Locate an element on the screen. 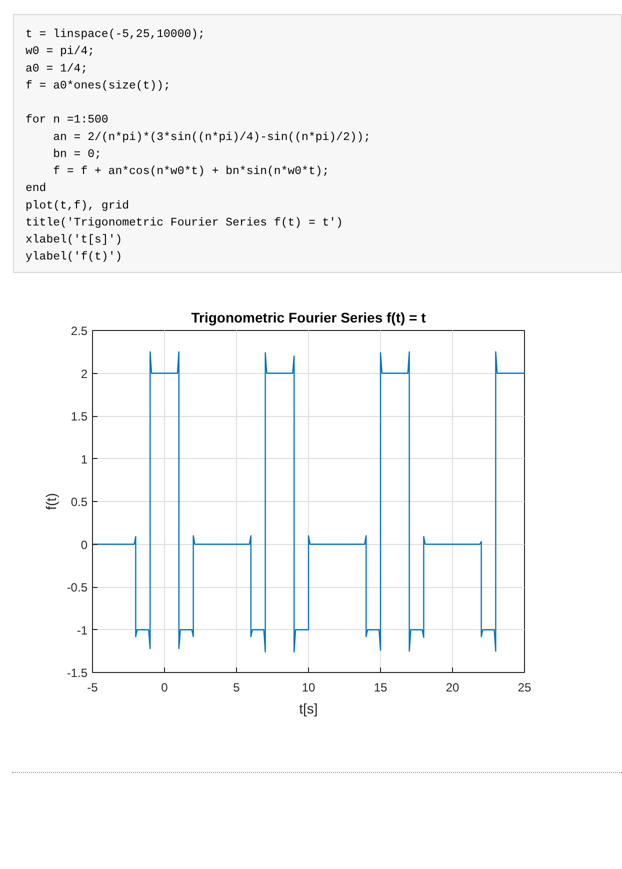 The width and height of the screenshot is (622, 869). x-tick-label: 20 is located at coordinates (453, 687).